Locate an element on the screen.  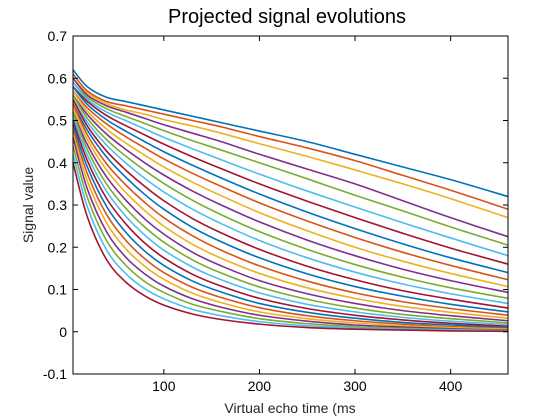
chart-title: Projected signal evolutions is located at coordinates (287, 17).